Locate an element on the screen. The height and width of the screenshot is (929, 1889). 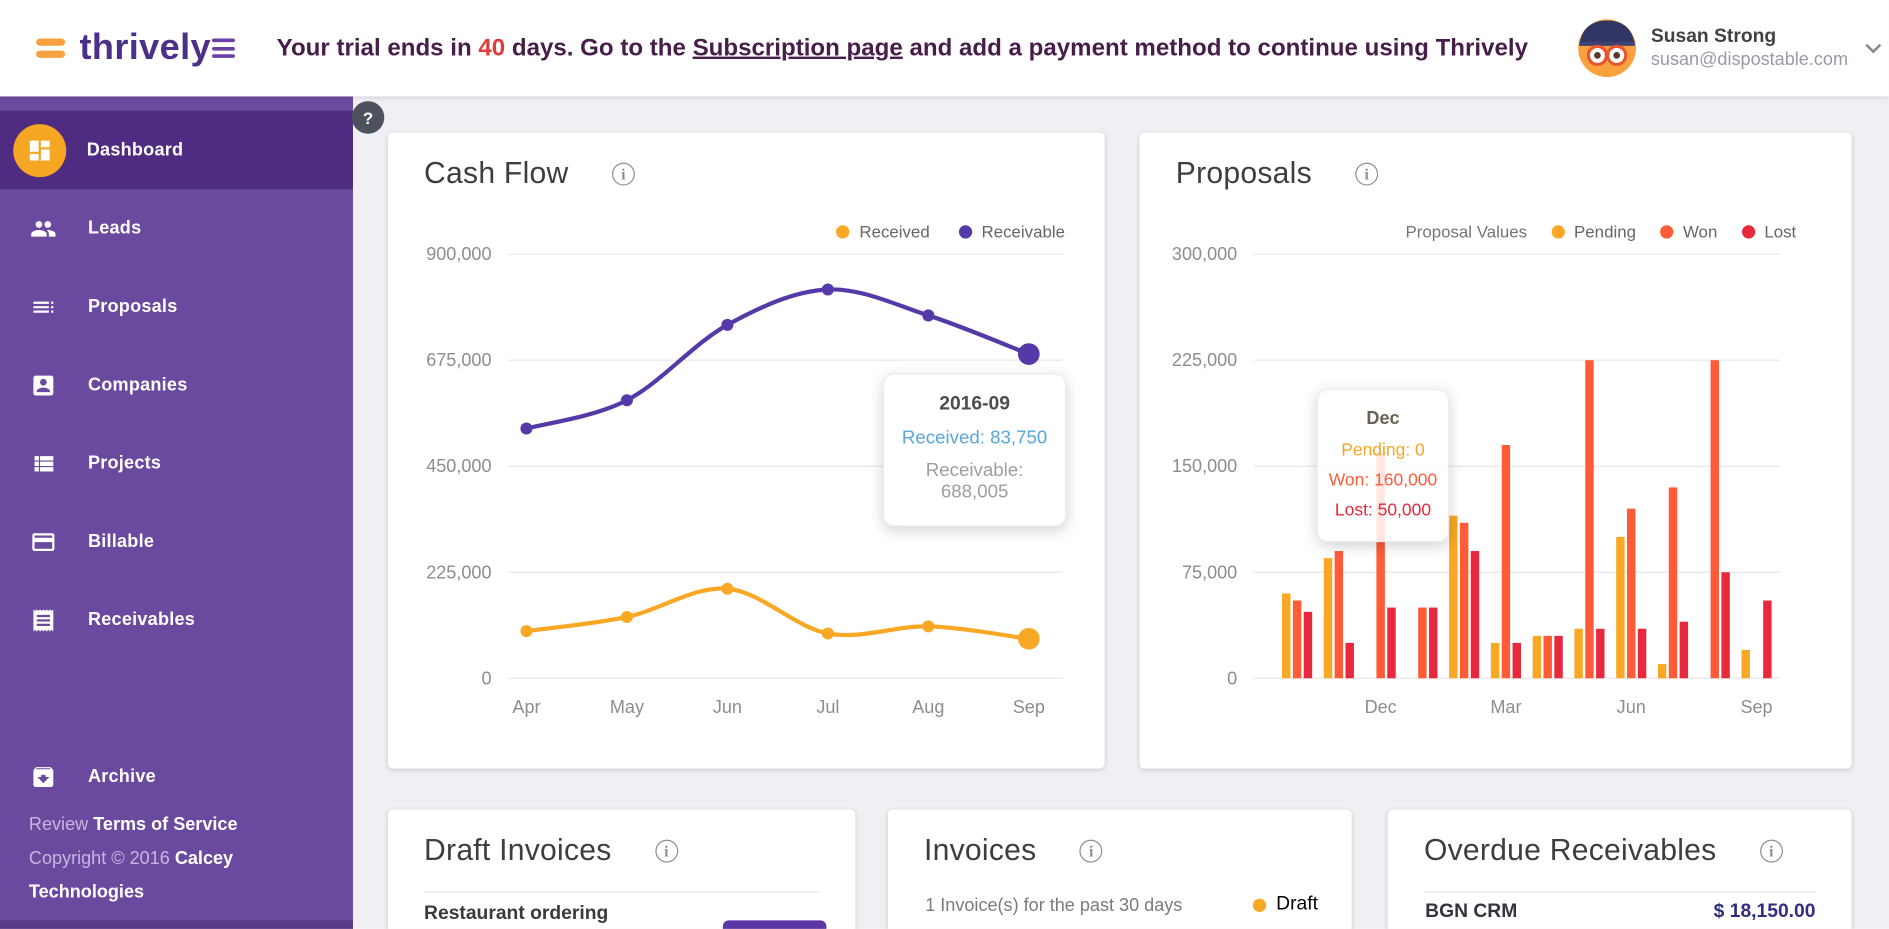
pending-dot-icon is located at coordinates (1558, 231).